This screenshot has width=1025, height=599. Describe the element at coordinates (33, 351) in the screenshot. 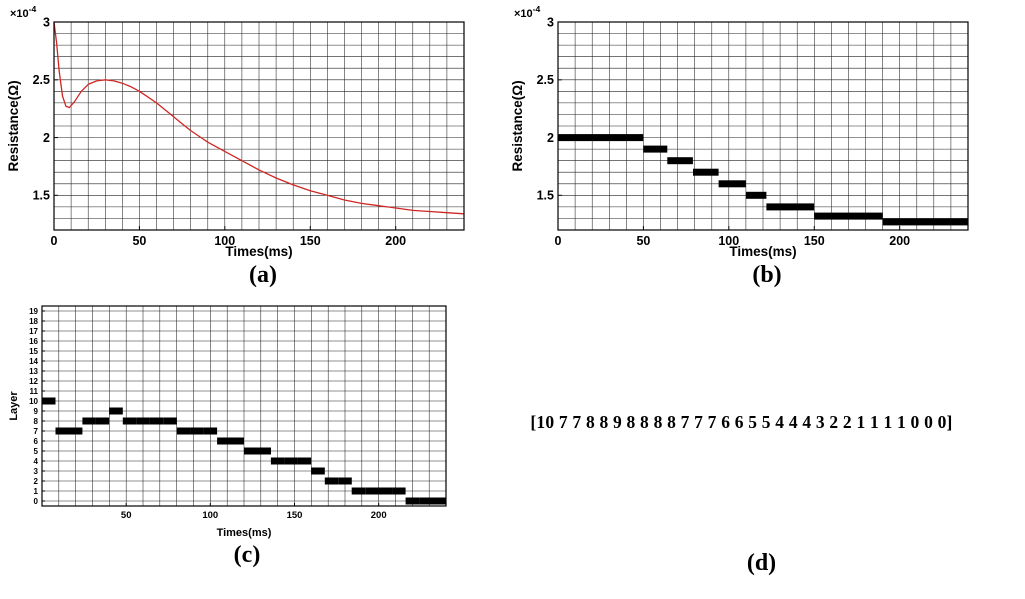

I see `y-tick-label: 15` at that location.